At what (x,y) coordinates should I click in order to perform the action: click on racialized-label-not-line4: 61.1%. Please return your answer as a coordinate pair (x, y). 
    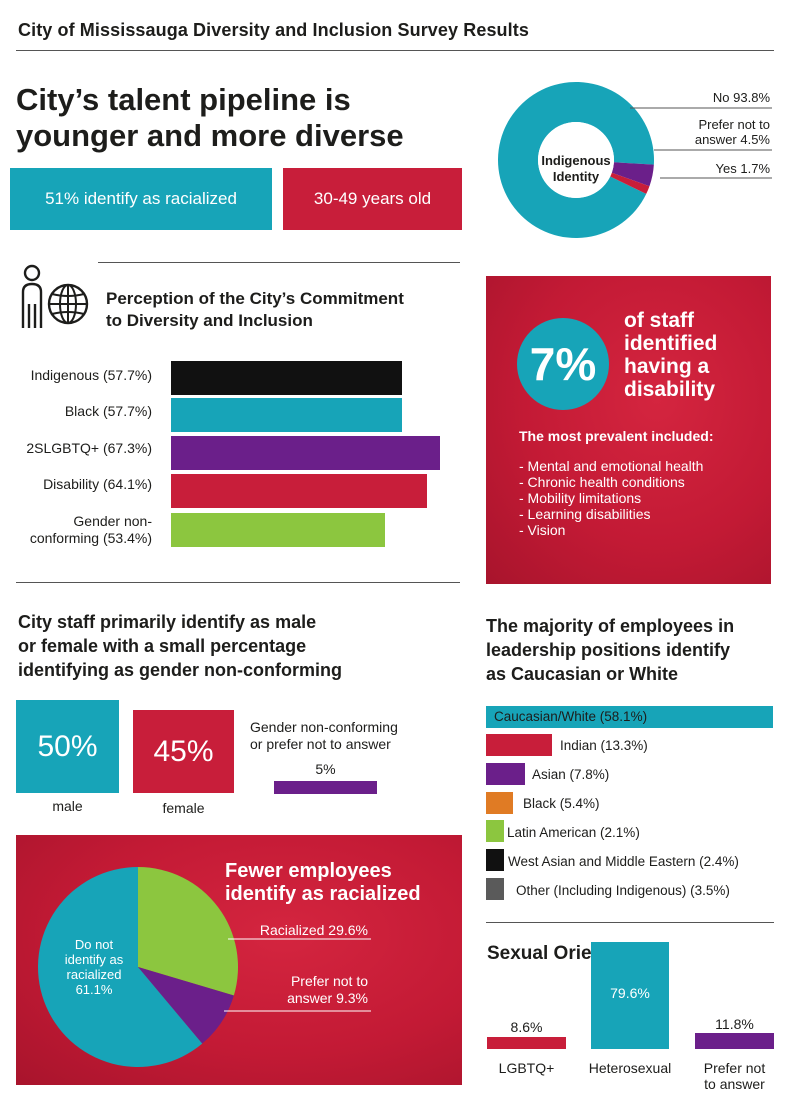
    Looking at the image, I should click on (94, 989).